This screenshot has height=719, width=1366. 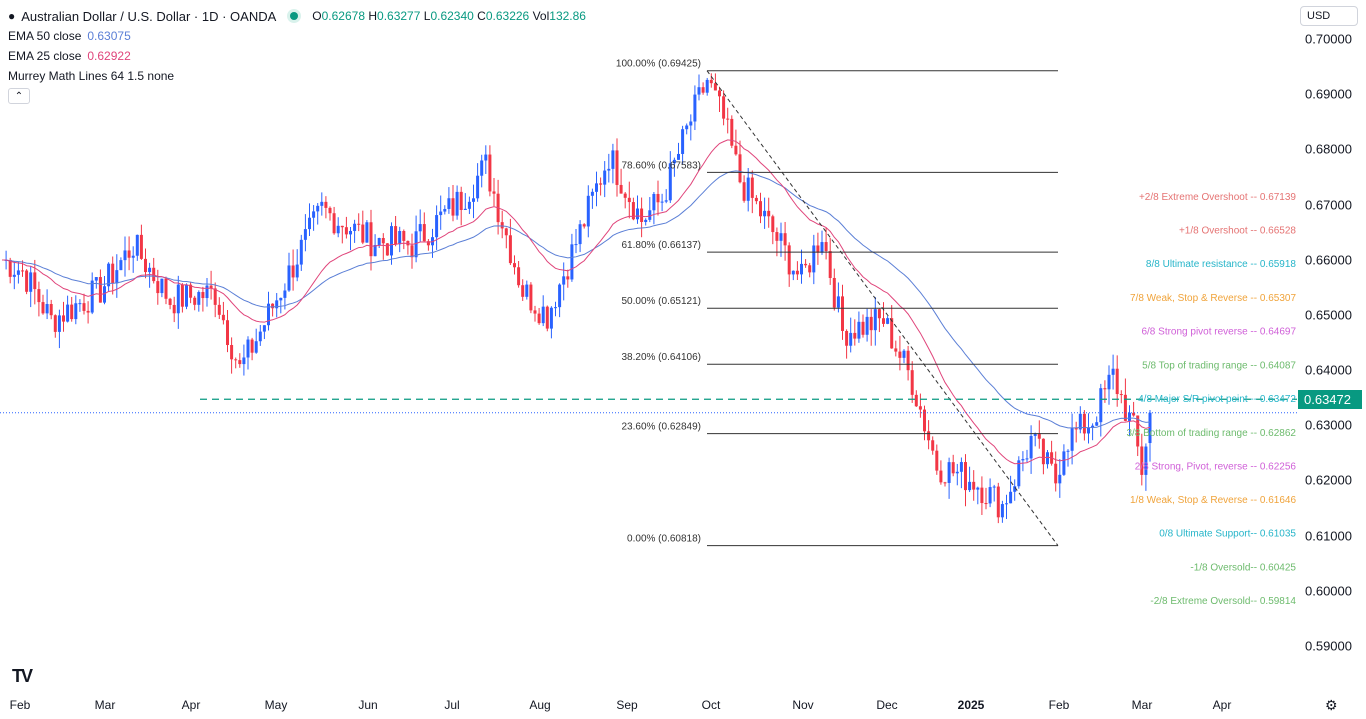 I want to click on y-axis-tick: 0.65000, so click(x=1328, y=315).